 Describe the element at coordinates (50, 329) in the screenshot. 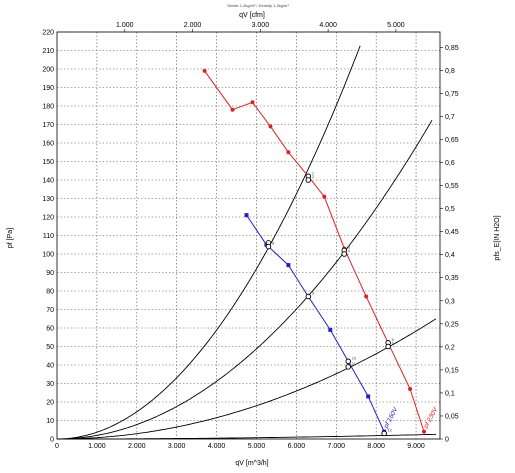

I see `y-tick-label: 60` at that location.